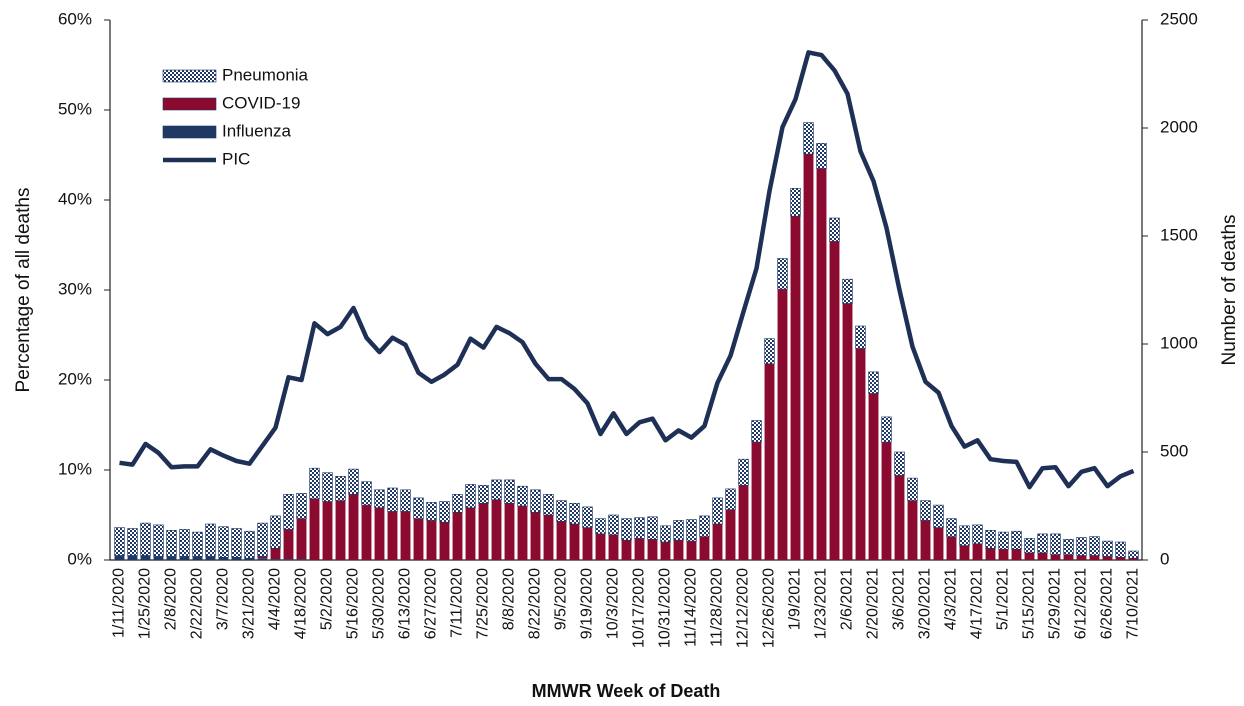  I want to click on x-tick-label: 1/11/2020, so click(119, 603).